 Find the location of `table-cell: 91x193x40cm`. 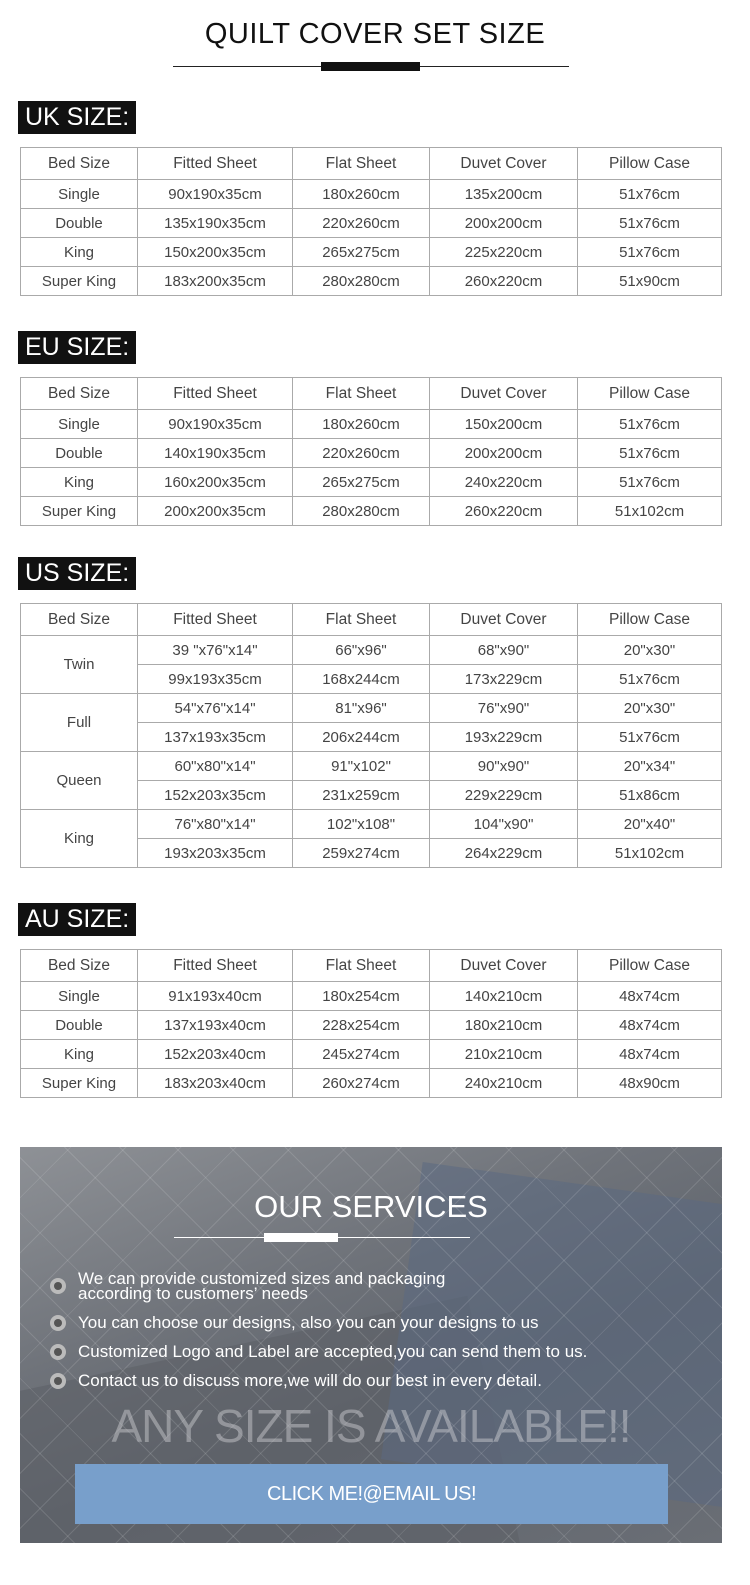

table-cell: 91x193x40cm is located at coordinates (215, 996).